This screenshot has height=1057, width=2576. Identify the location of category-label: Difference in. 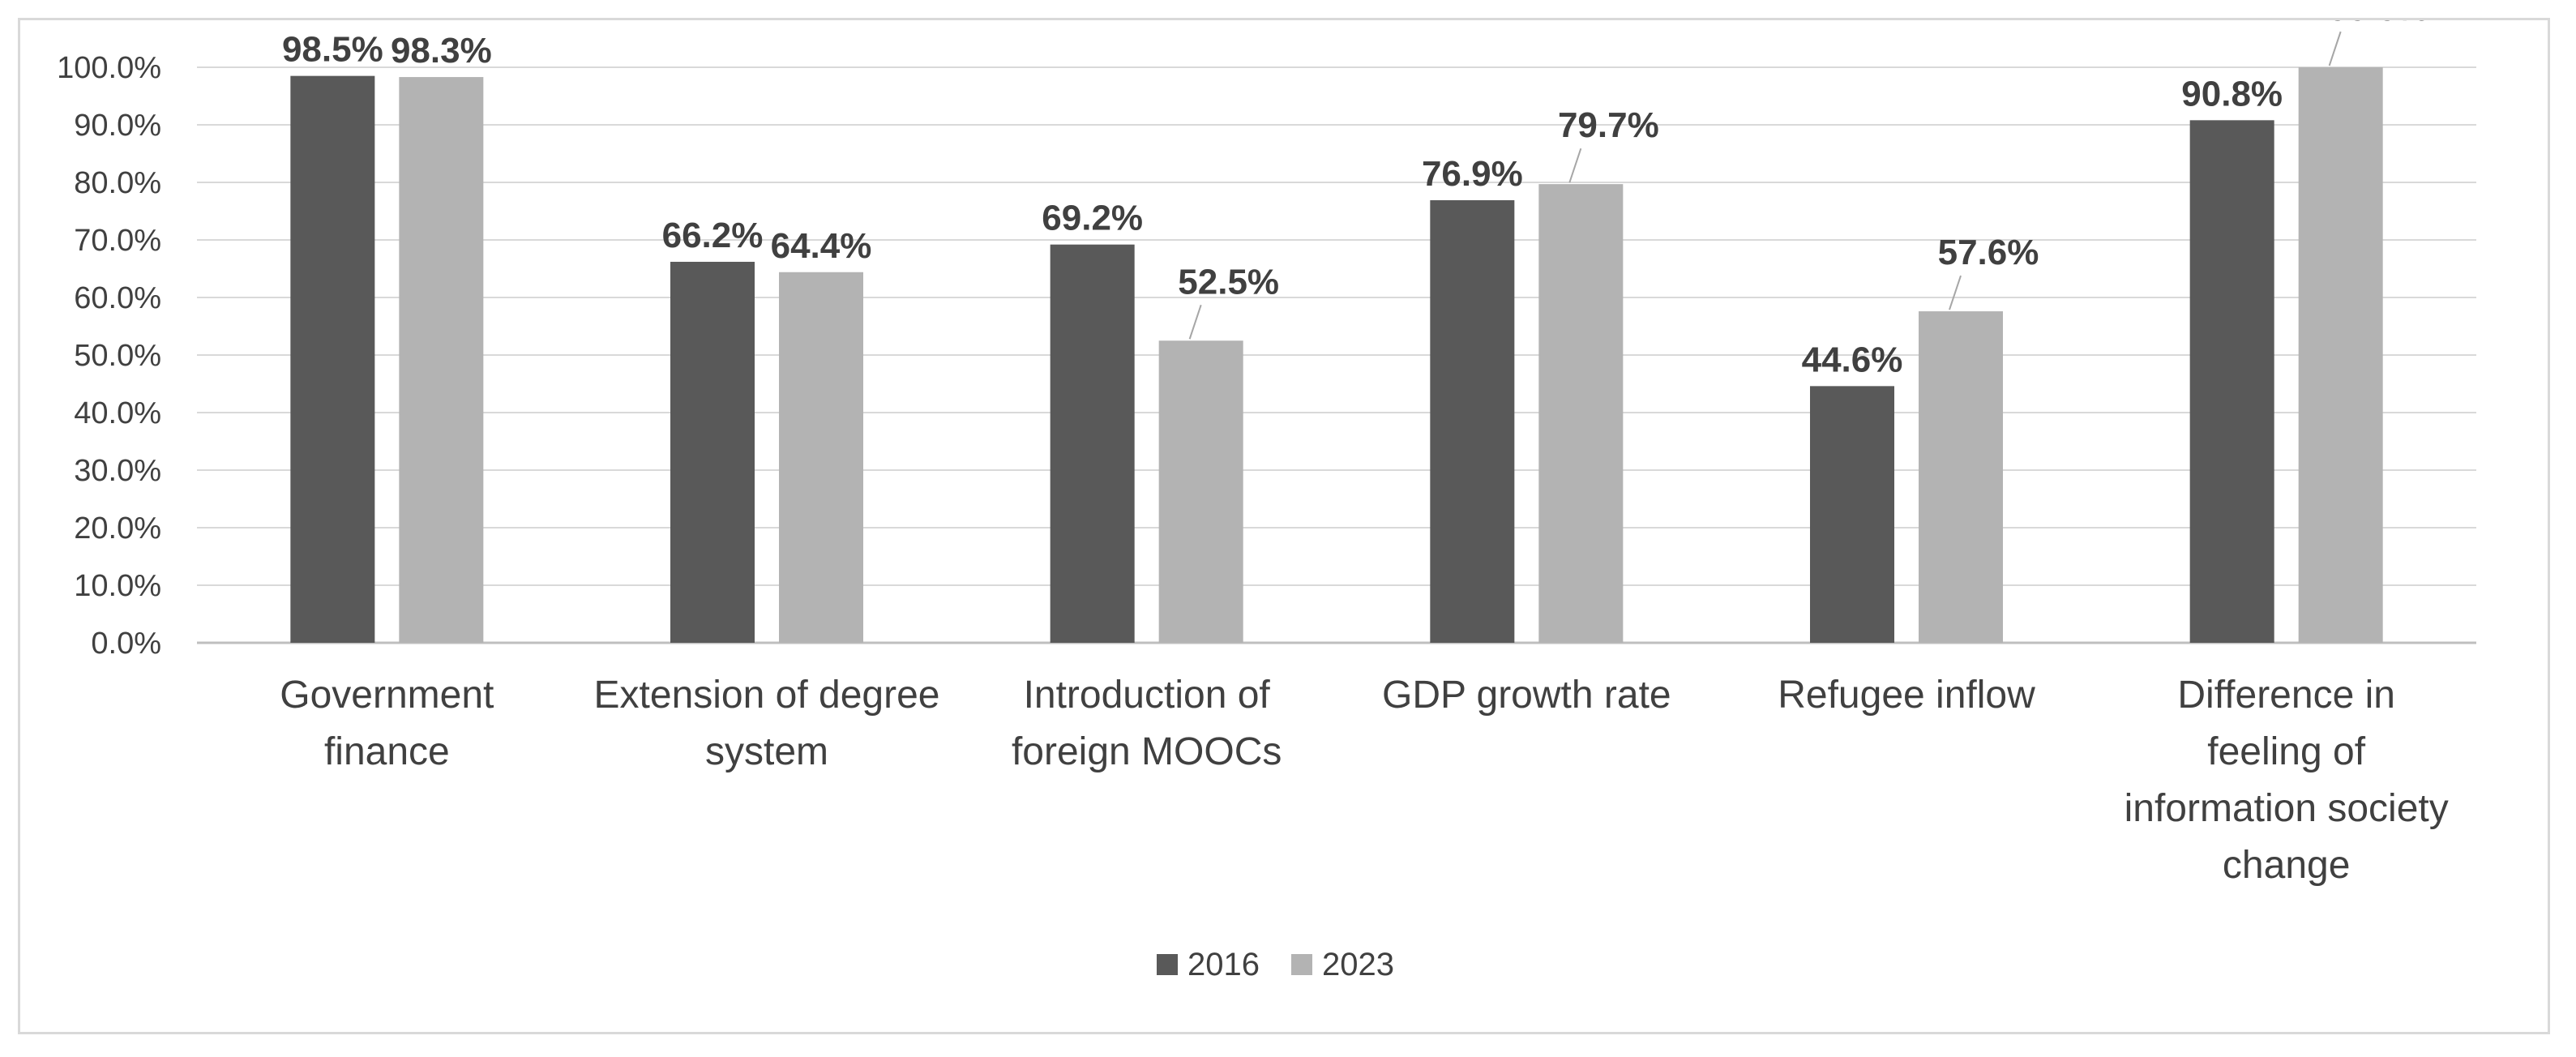
(2286, 696).